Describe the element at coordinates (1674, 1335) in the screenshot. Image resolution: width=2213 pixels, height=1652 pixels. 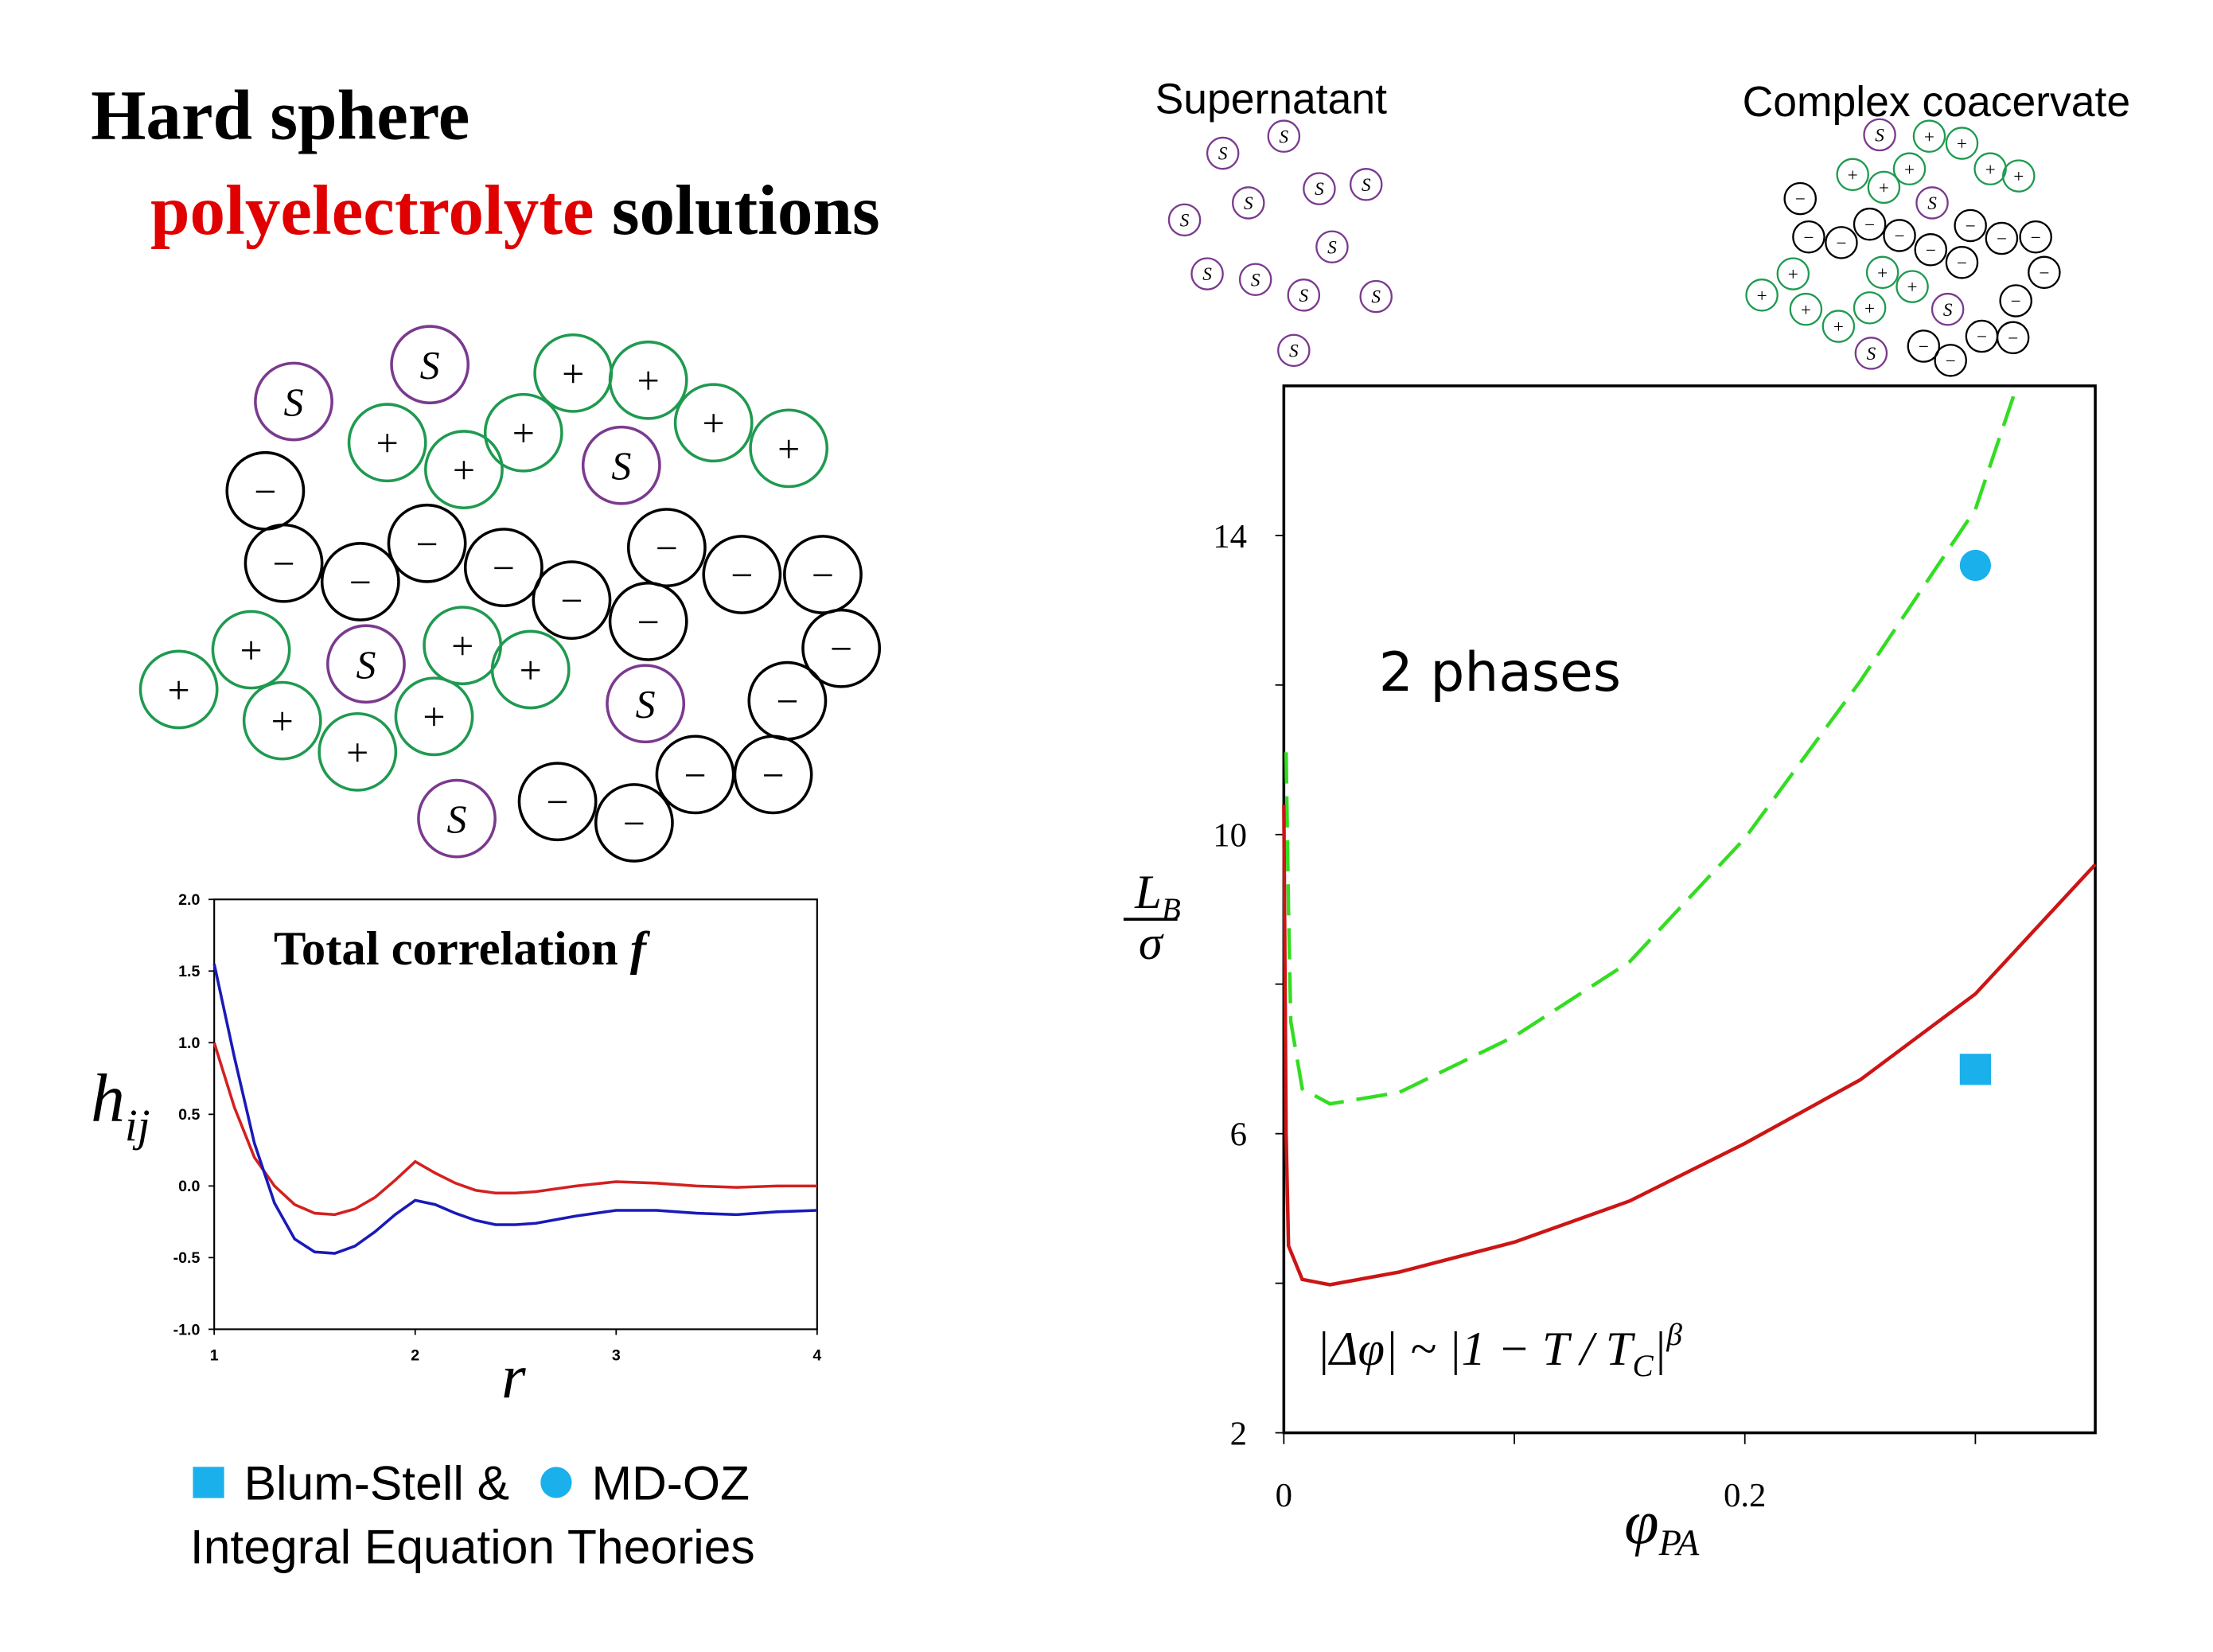
I see `formula-sup: β` at that location.